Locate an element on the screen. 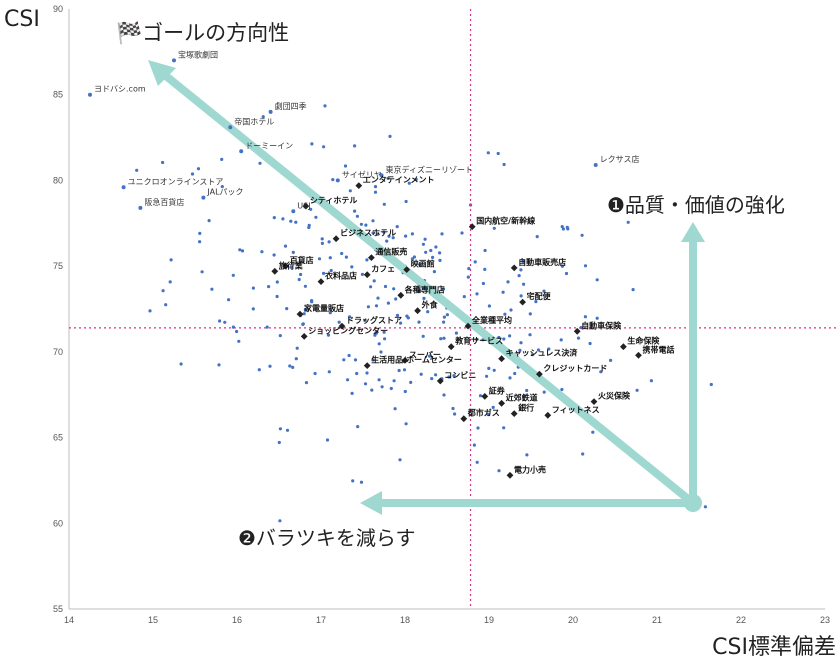 This screenshot has width=840, height=662. y-axis-title: CSI is located at coordinates (22, 19).